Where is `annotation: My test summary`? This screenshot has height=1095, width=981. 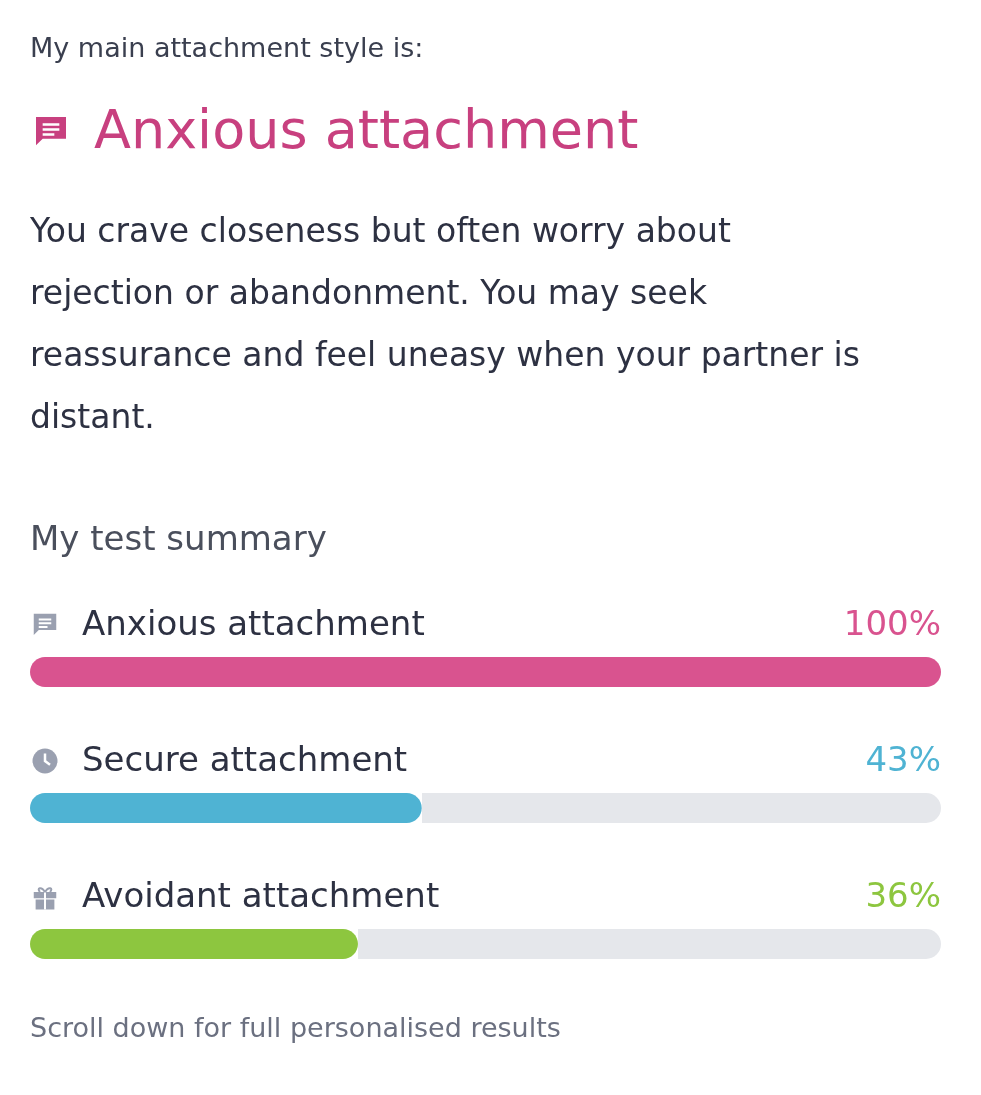
annotation: My test summary is located at coordinates (178, 538).